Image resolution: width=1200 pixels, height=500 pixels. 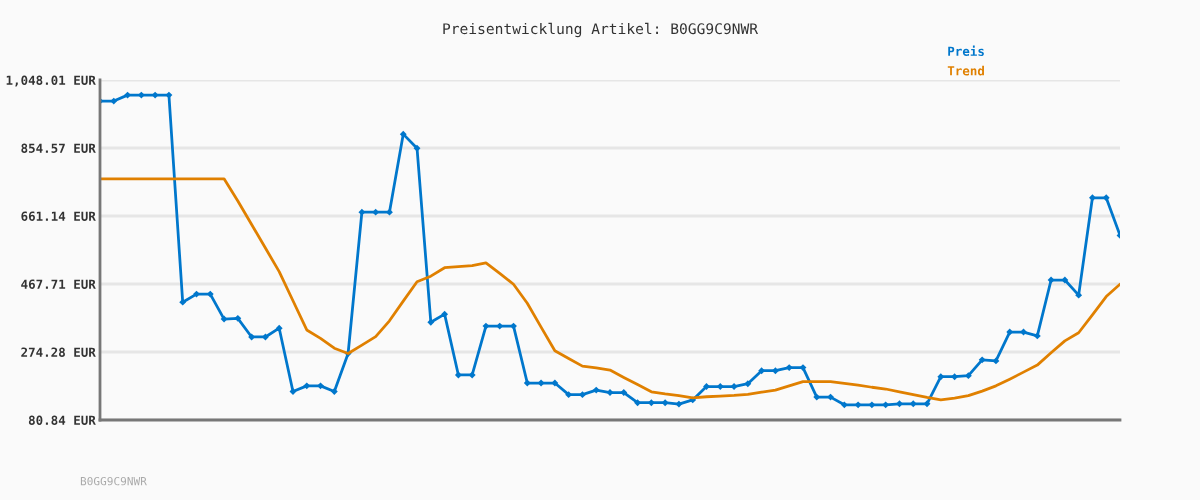 I want to click on y-tick-label: 1,048.01 EUR, so click(x=51, y=81).